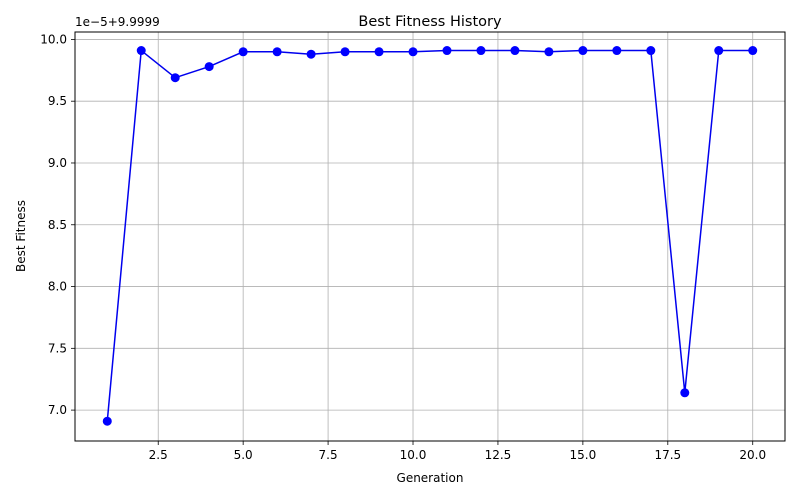 The image size is (800, 500). What do you see at coordinates (667, 455) in the screenshot?
I see `x-tick-label: 17.5` at bounding box center [667, 455].